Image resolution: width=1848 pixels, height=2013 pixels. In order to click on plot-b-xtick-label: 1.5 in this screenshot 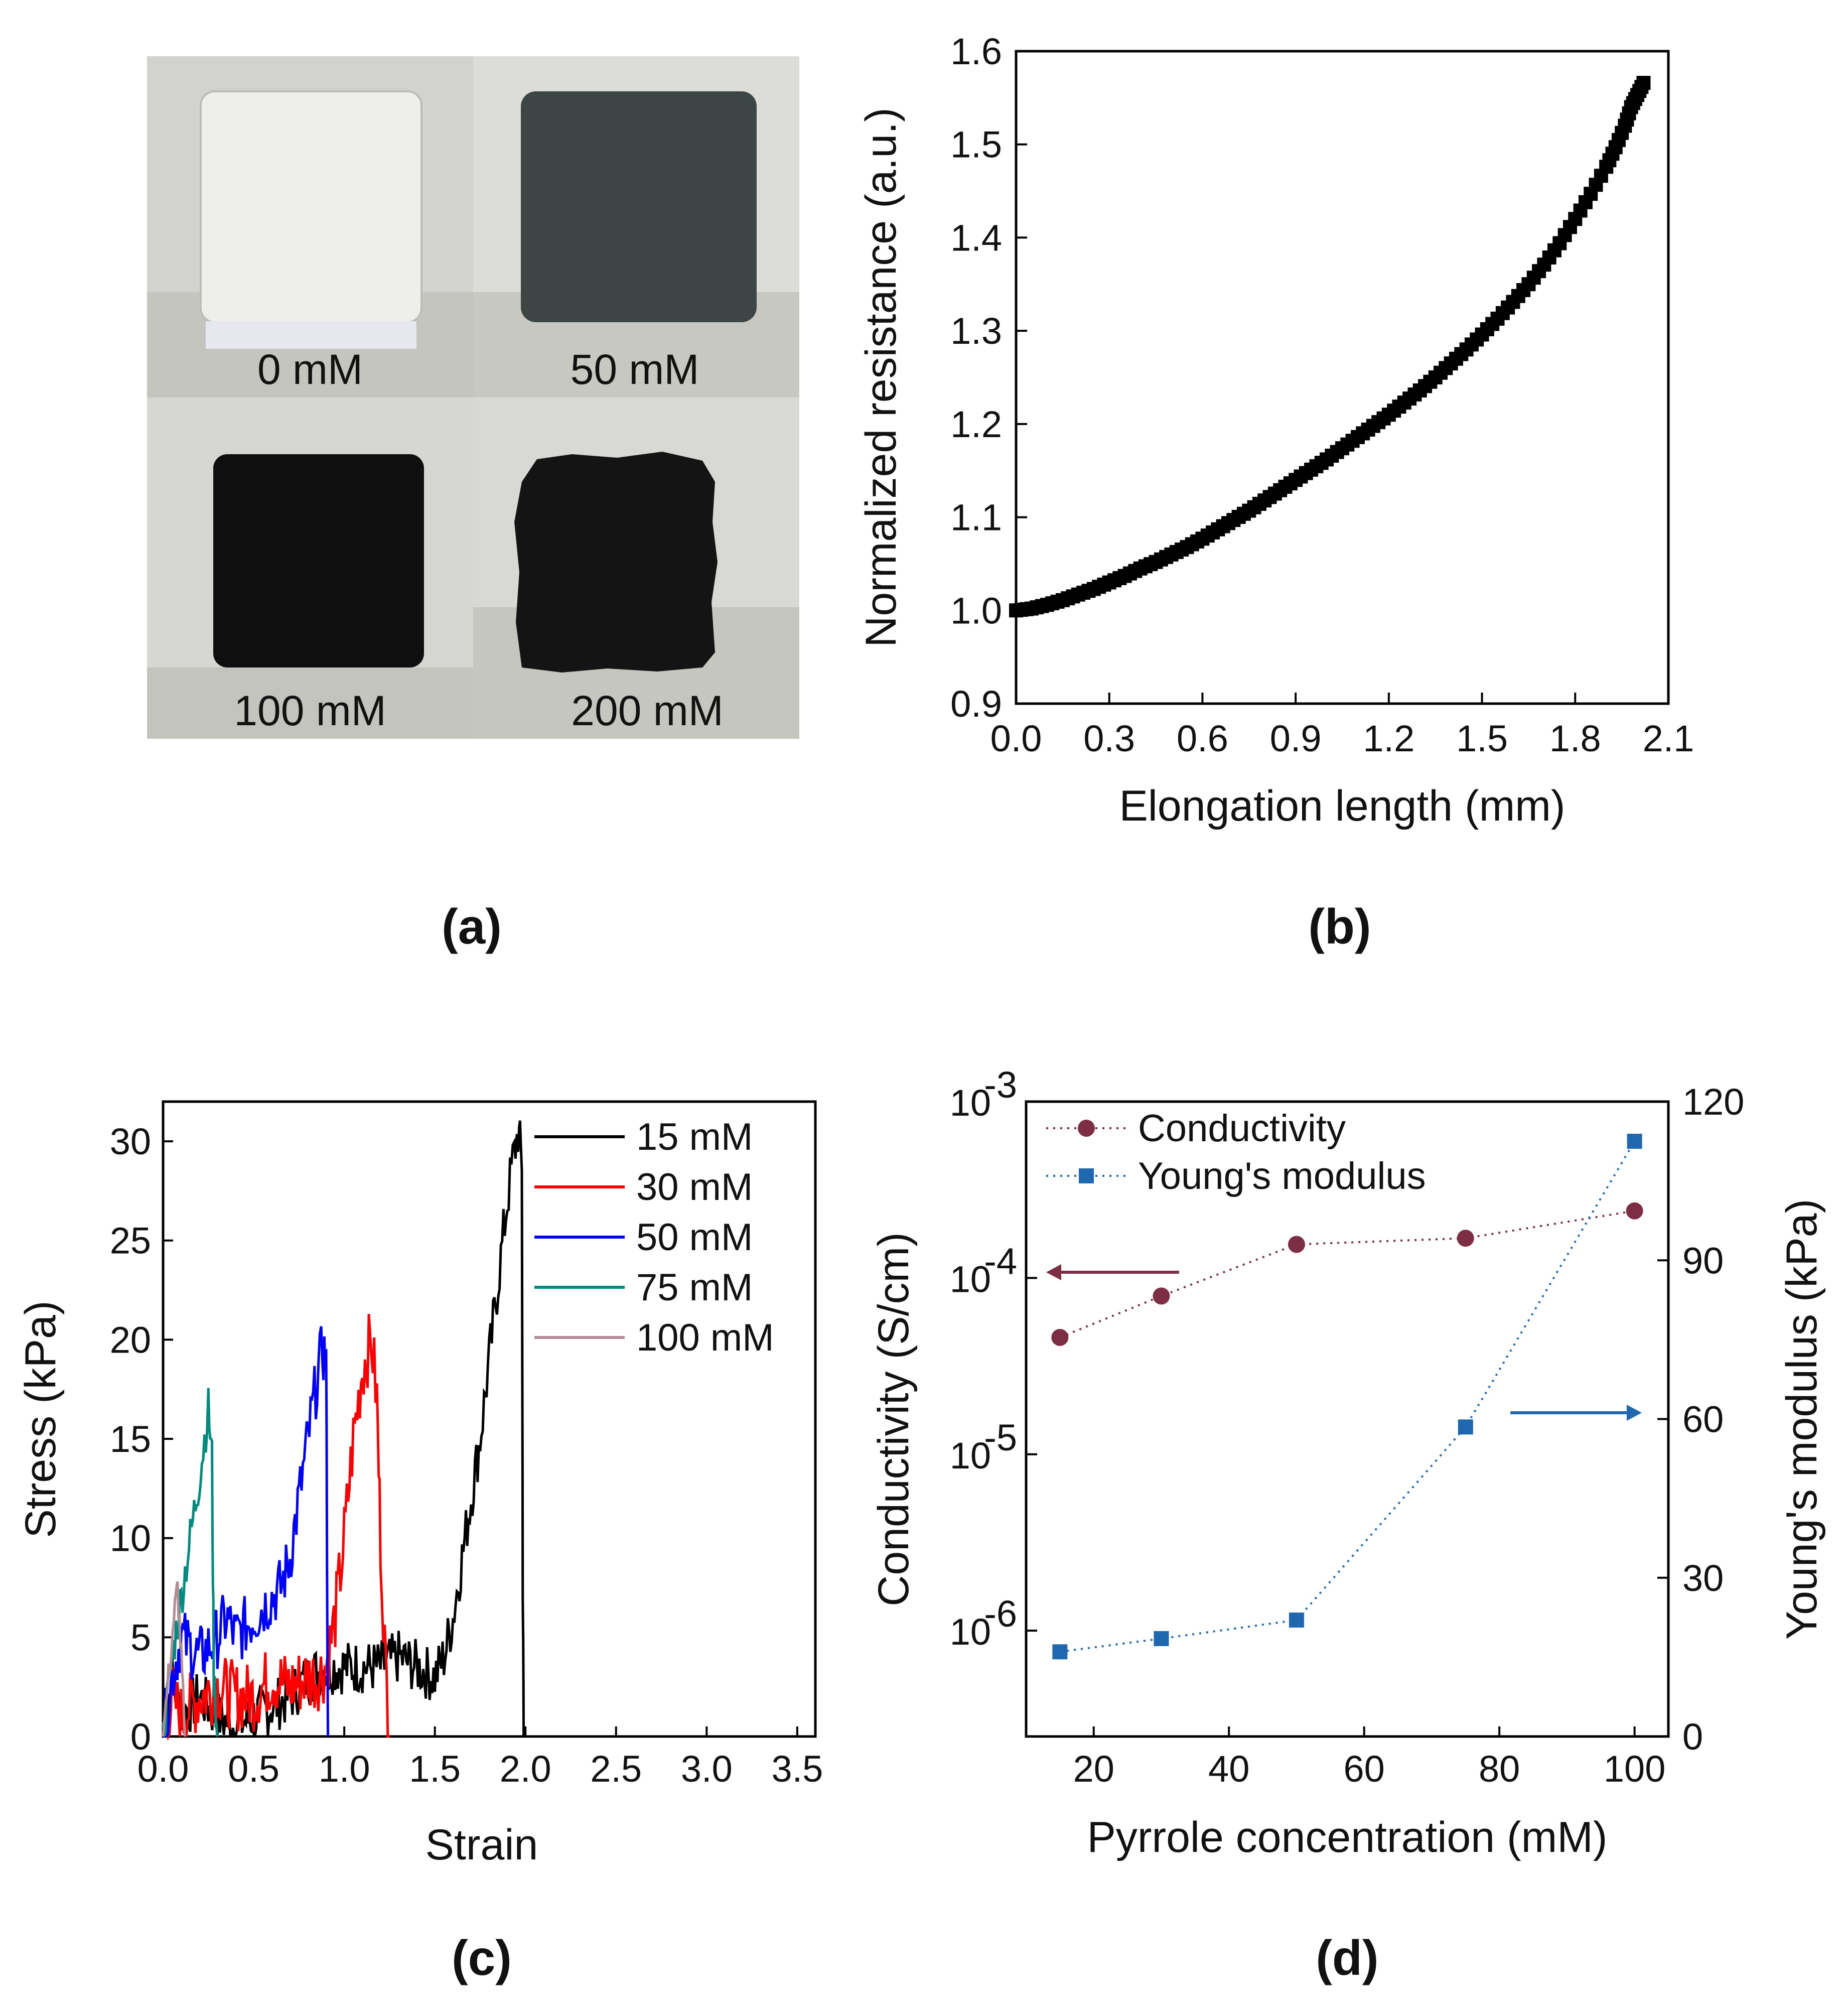, I will do `click(1482, 738)`.